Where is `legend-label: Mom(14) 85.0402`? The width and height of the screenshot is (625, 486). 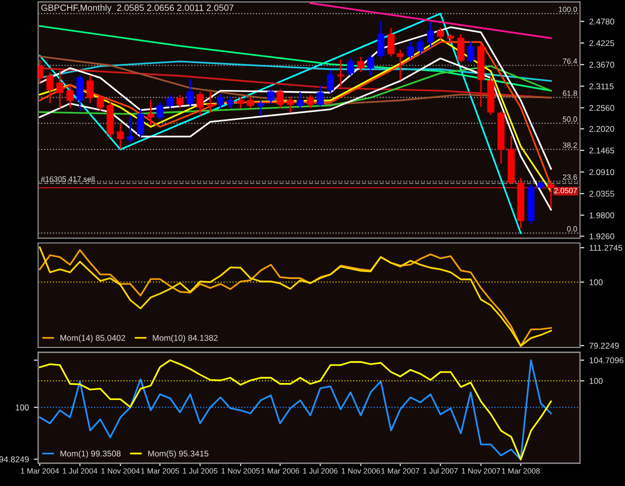 legend-label: Mom(14) 85.0402 is located at coordinates (93, 338).